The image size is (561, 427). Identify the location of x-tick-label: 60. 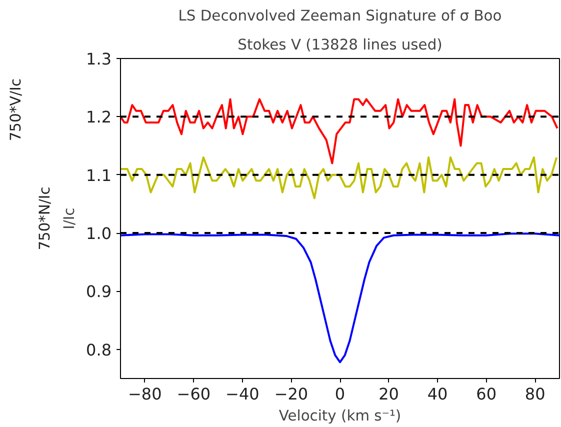
(486, 394).